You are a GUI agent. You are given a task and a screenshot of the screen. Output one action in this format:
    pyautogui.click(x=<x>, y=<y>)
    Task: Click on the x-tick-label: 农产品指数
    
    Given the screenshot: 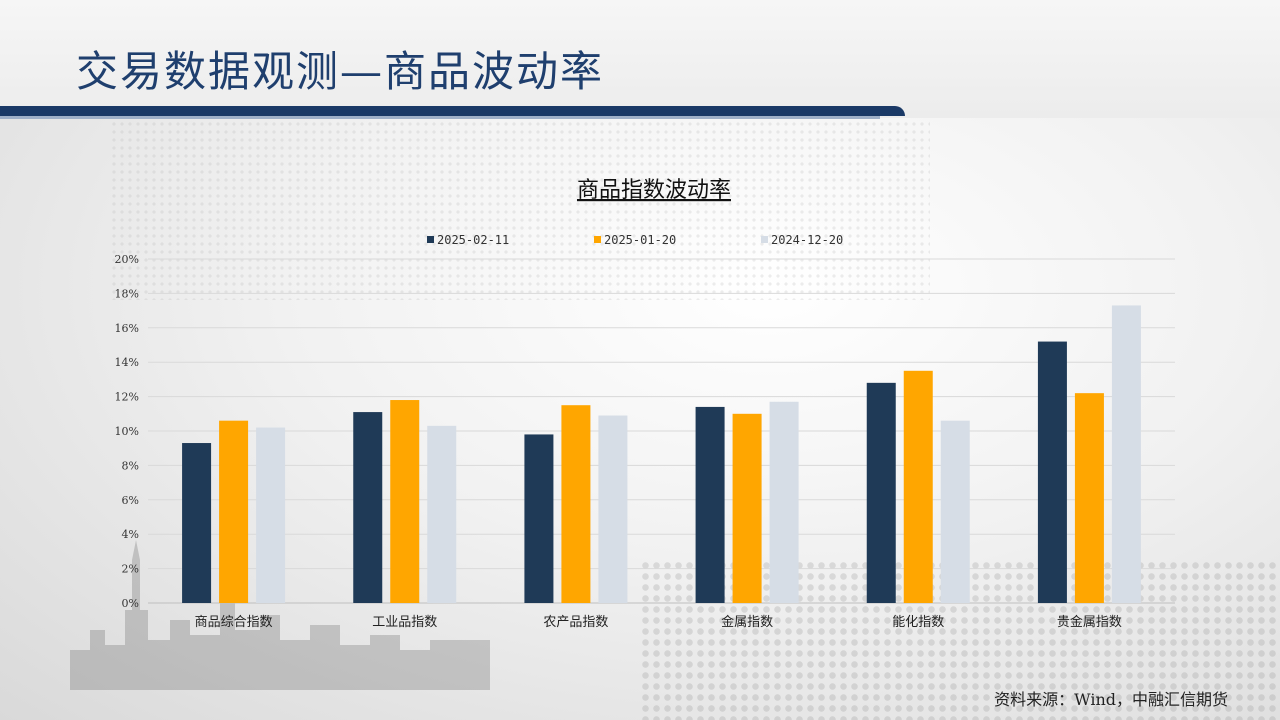 What is the action you would take?
    pyautogui.click(x=575, y=622)
    